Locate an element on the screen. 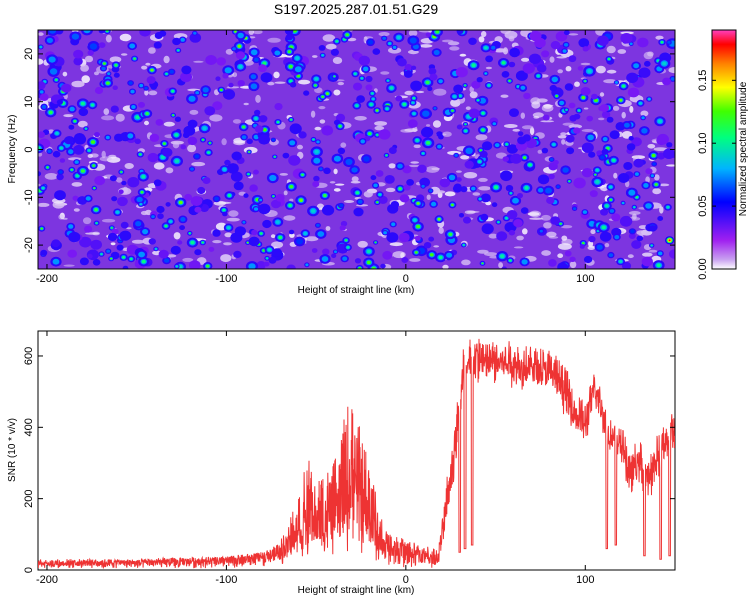 The height and width of the screenshot is (600, 750). y-tick-label: -10 is located at coordinates (29, 197).